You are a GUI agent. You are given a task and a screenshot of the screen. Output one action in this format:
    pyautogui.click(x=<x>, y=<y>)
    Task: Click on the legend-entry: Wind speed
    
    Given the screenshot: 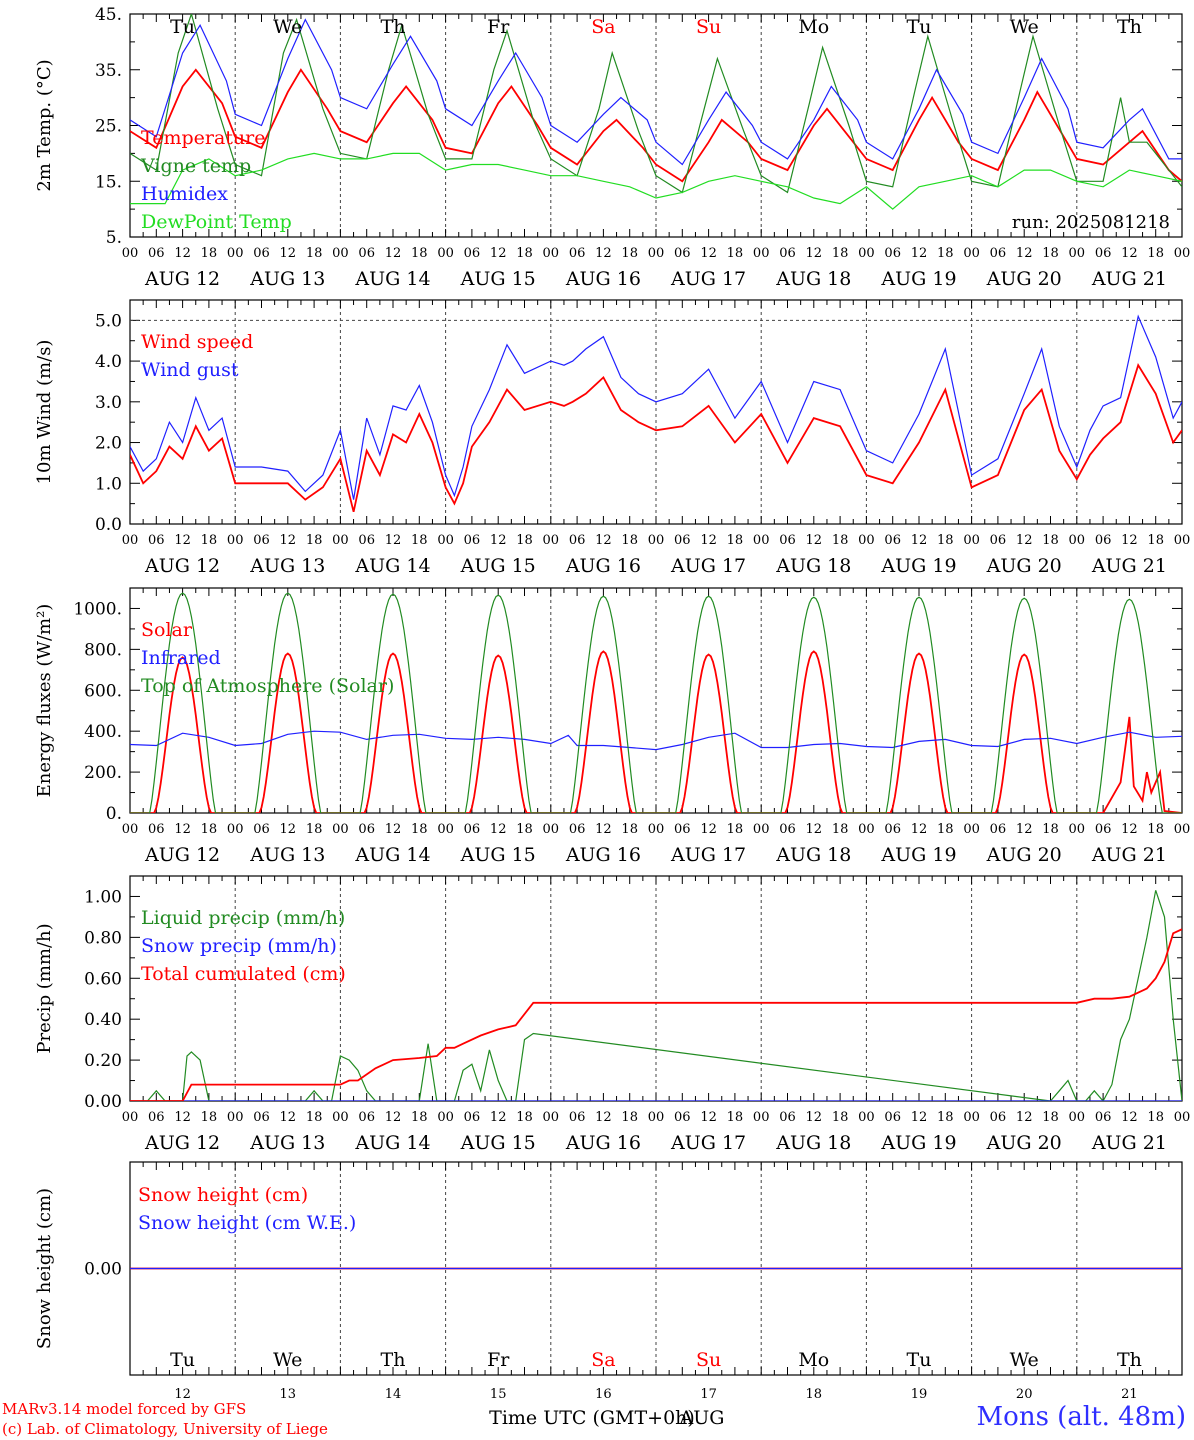 What is the action you would take?
    pyautogui.click(x=197, y=342)
    